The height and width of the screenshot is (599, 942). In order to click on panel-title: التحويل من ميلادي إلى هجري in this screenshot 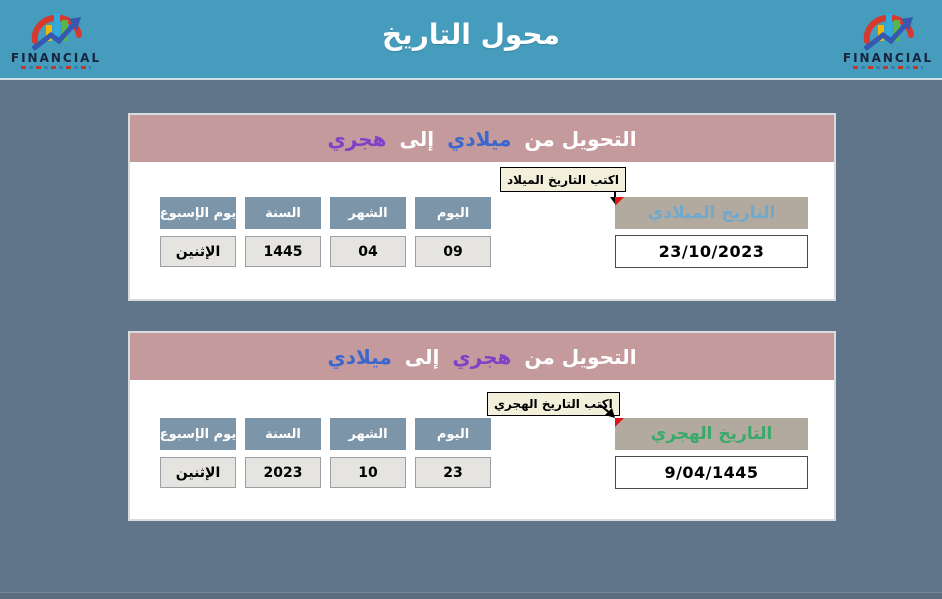, I will do `click(481, 139)`.